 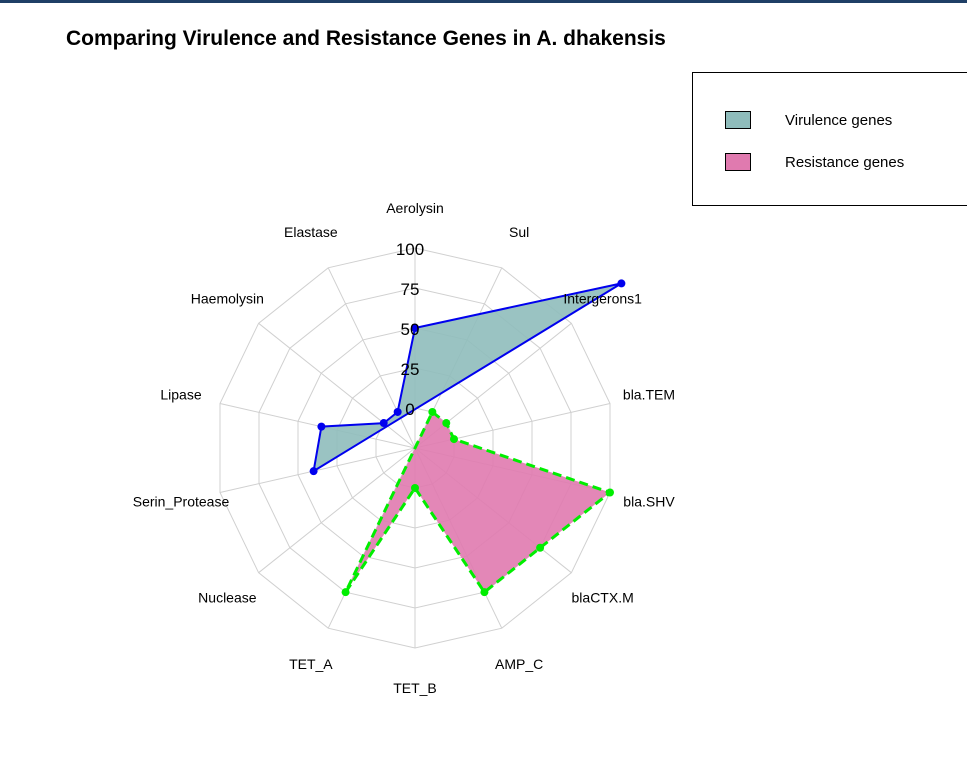 What do you see at coordinates (602, 298) in the screenshot?
I see `axis-label: Intergerons1` at bounding box center [602, 298].